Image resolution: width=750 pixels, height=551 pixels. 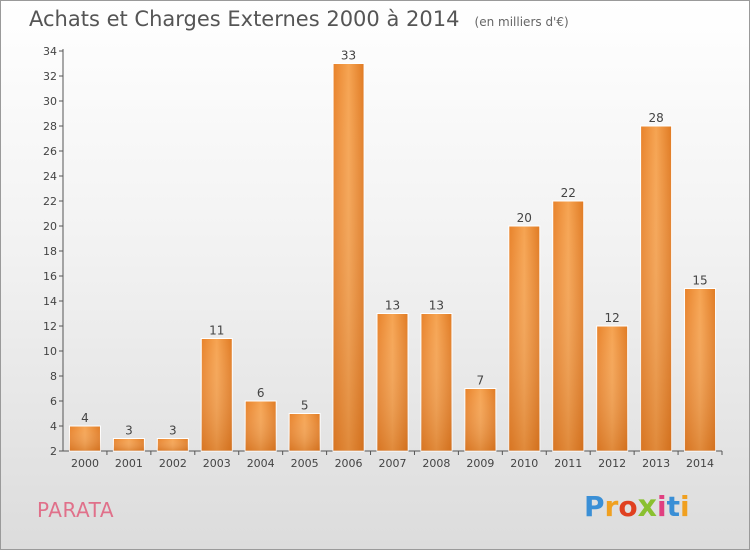 What do you see at coordinates (568, 326) in the screenshot?
I see `bar-shade-2011` at bounding box center [568, 326].